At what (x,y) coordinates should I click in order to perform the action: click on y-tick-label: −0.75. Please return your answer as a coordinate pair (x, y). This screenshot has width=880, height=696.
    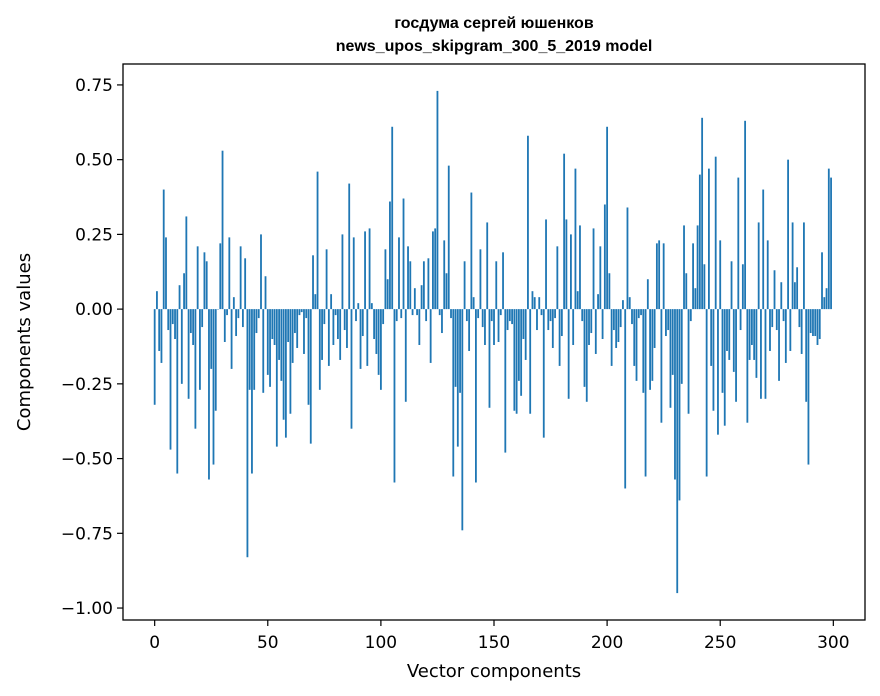
    Looking at the image, I should click on (87, 534).